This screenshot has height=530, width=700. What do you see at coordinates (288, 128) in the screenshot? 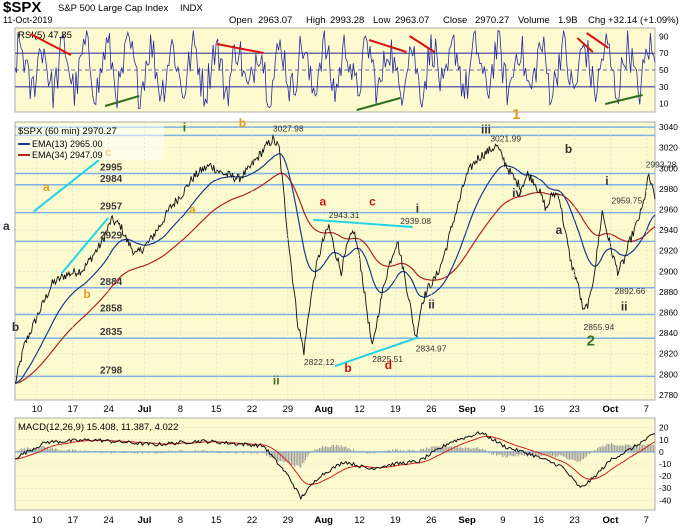
I see `price-annotation: 3027.98` at bounding box center [288, 128].